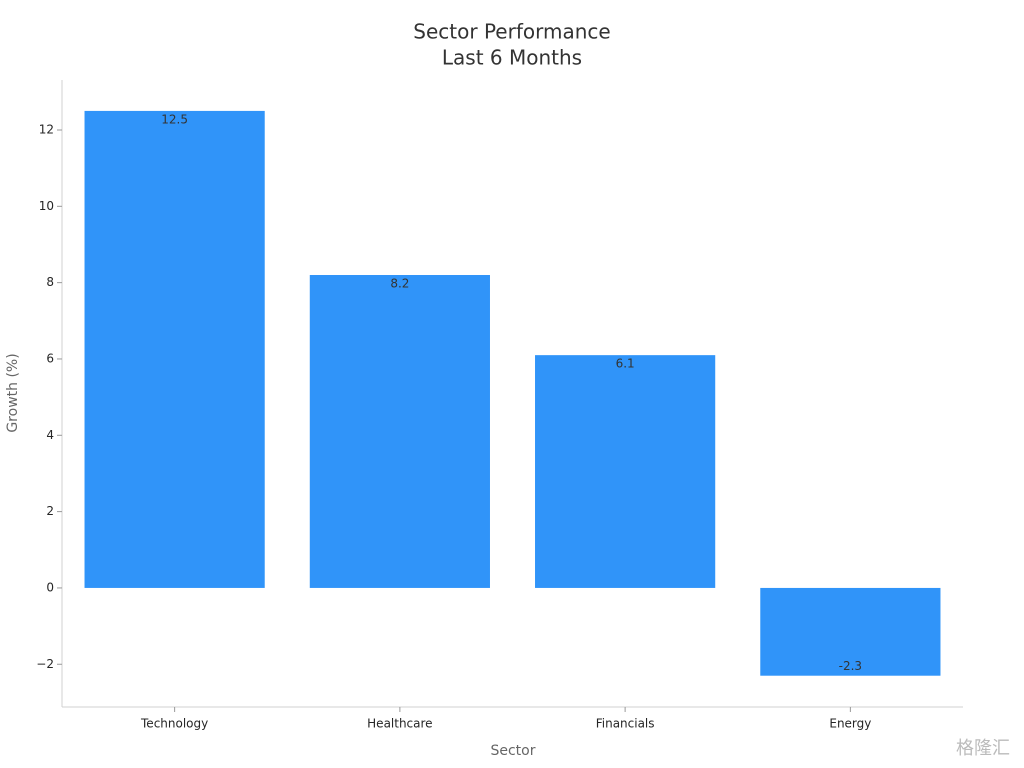 The width and height of the screenshot is (1024, 768). I want to click on x-tick-label: Technology, so click(174, 724).